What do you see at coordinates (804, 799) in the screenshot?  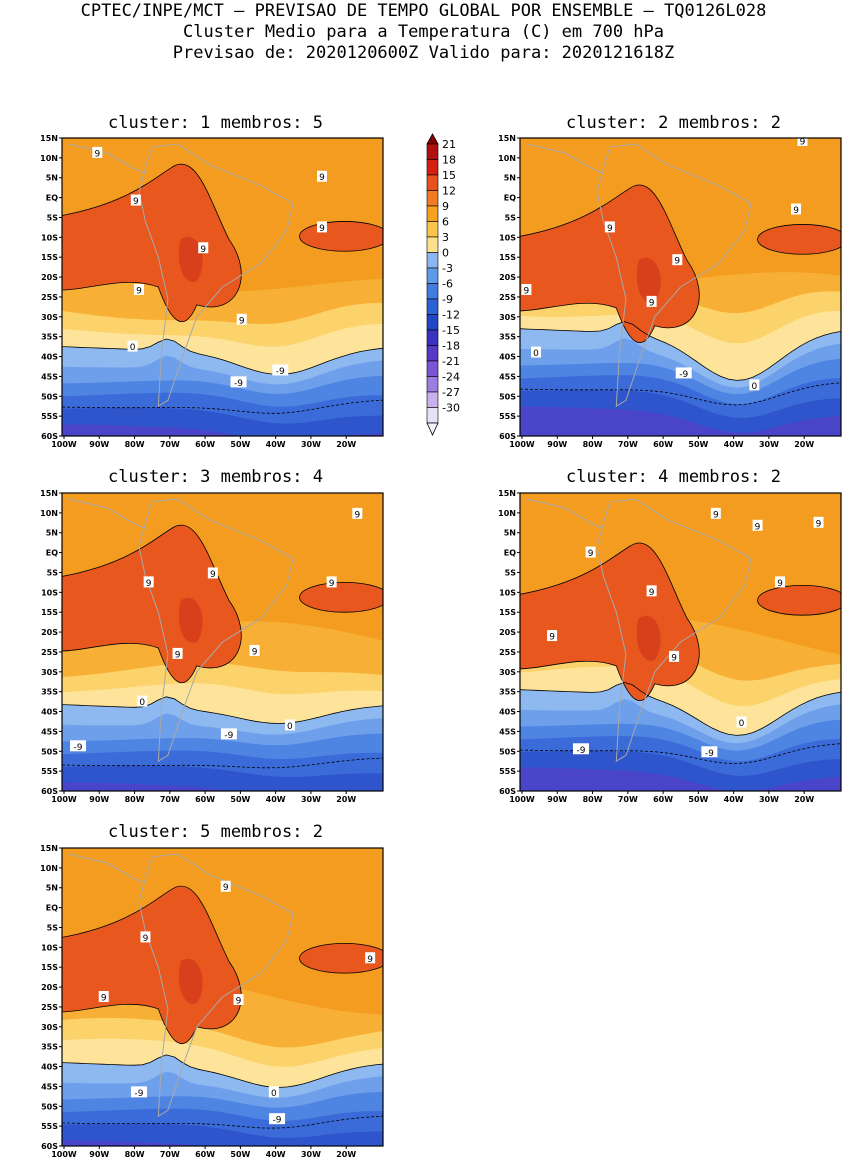 I see `lon-label: 20W` at bounding box center [804, 799].